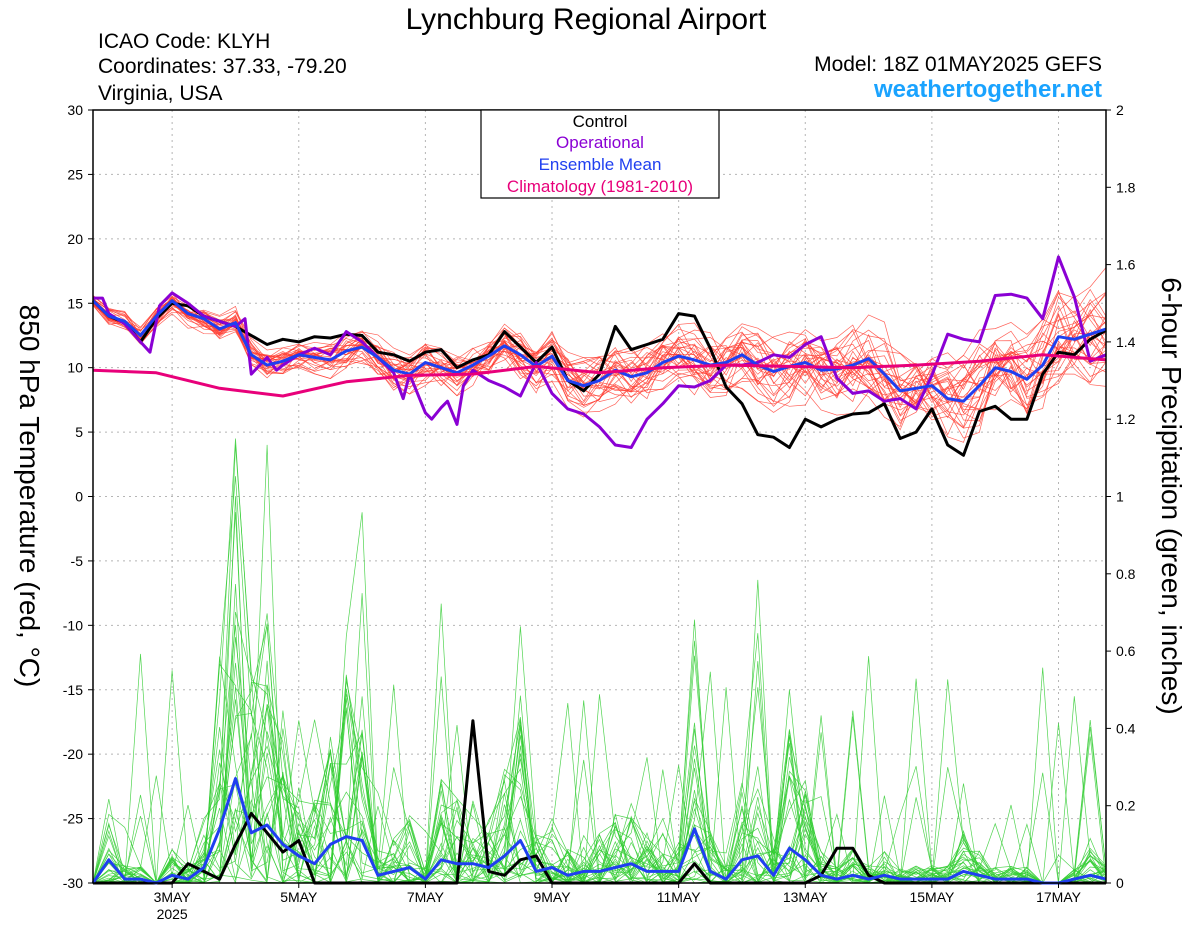 The height and width of the screenshot is (927, 1200). Describe the element at coordinates (599, 375) in the screenshot. I see `climatology-temperature-line` at that location.